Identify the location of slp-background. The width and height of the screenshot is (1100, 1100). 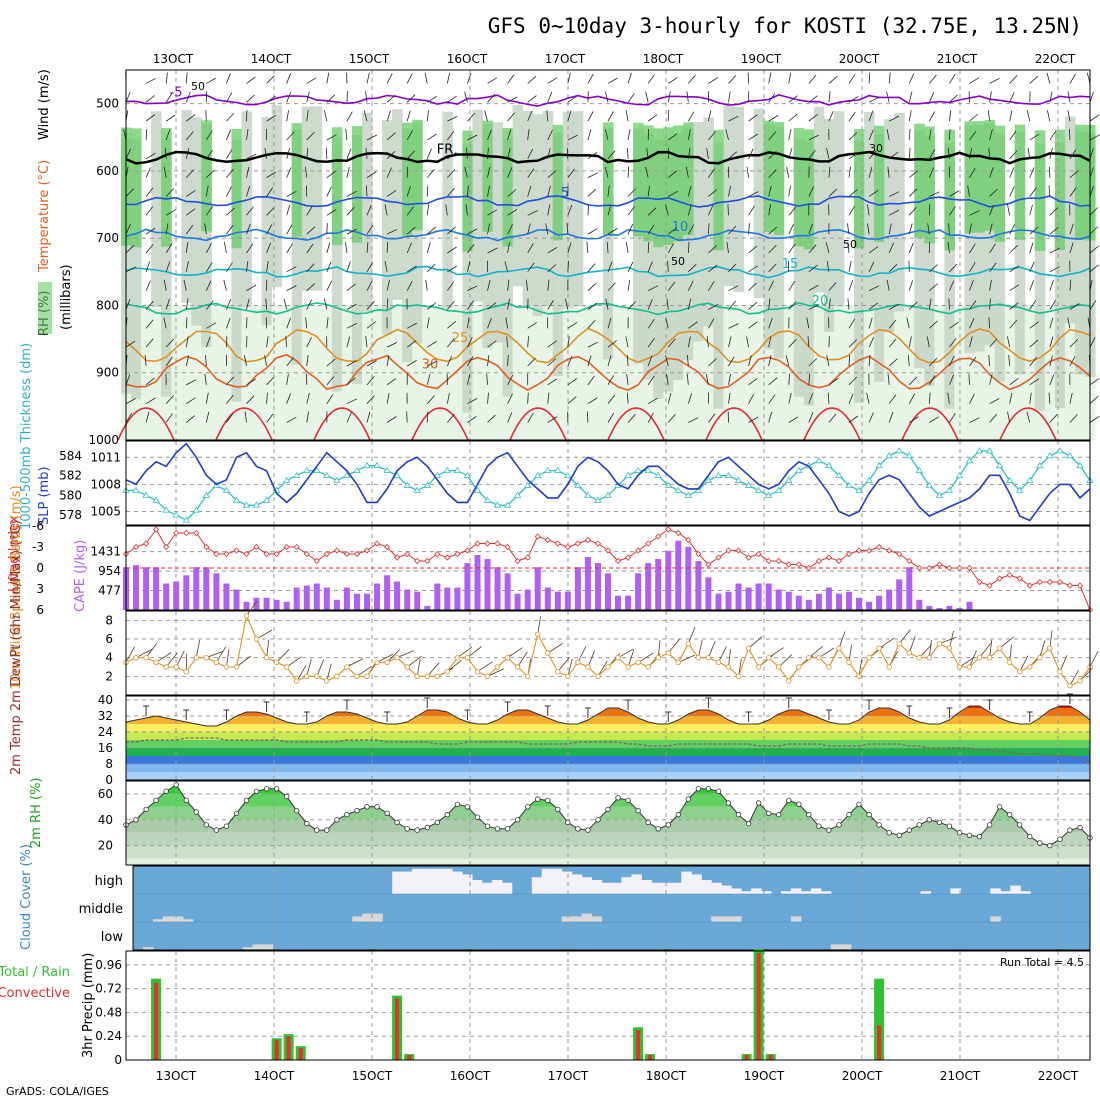
(608, 483).